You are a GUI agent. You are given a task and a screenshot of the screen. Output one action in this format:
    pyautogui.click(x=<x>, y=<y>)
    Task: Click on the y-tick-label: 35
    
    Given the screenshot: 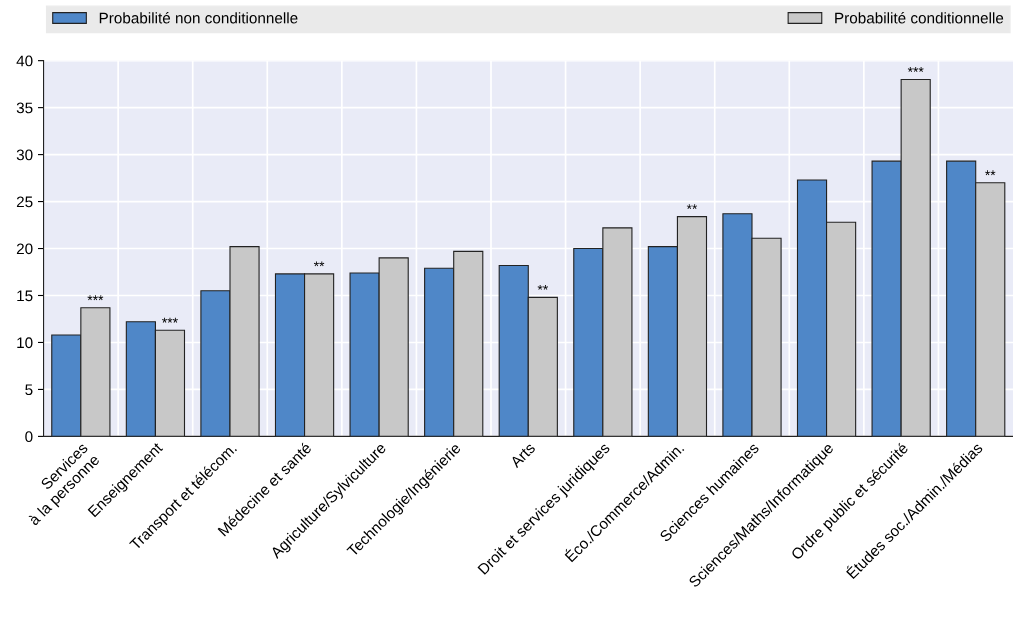 What is the action you would take?
    pyautogui.click(x=24, y=108)
    